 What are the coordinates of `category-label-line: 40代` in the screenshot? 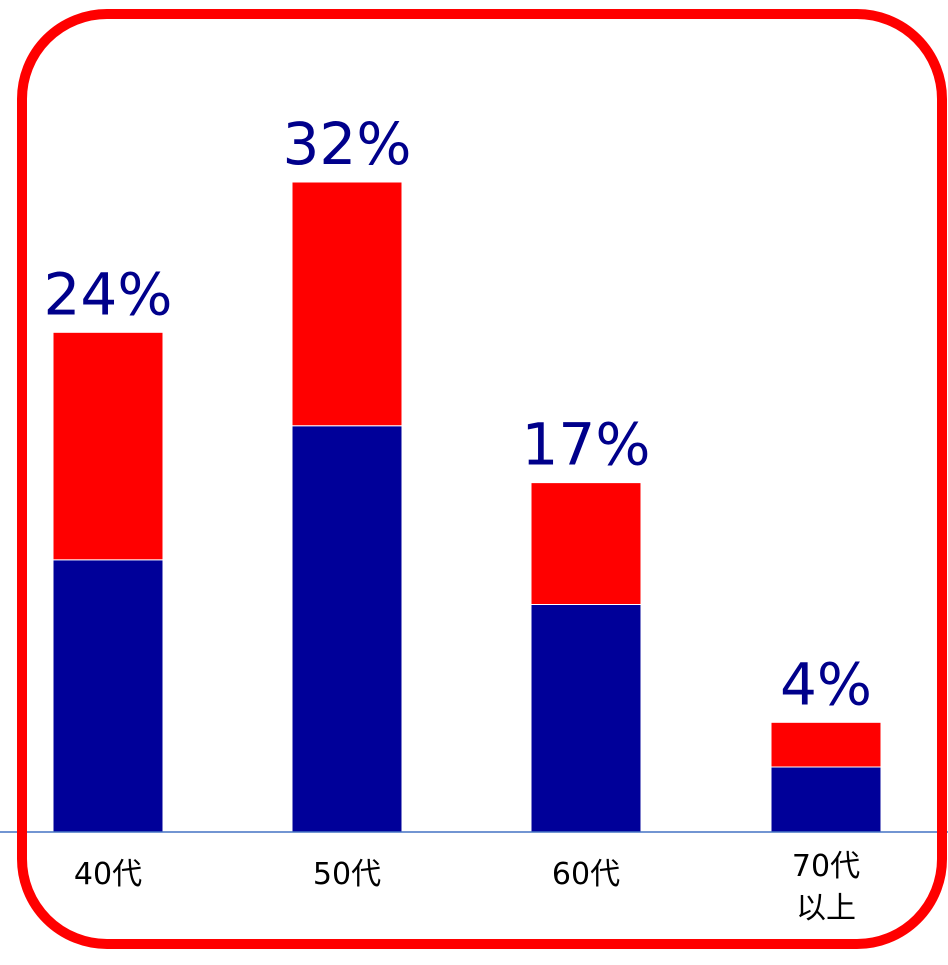 It's located at (108, 874).